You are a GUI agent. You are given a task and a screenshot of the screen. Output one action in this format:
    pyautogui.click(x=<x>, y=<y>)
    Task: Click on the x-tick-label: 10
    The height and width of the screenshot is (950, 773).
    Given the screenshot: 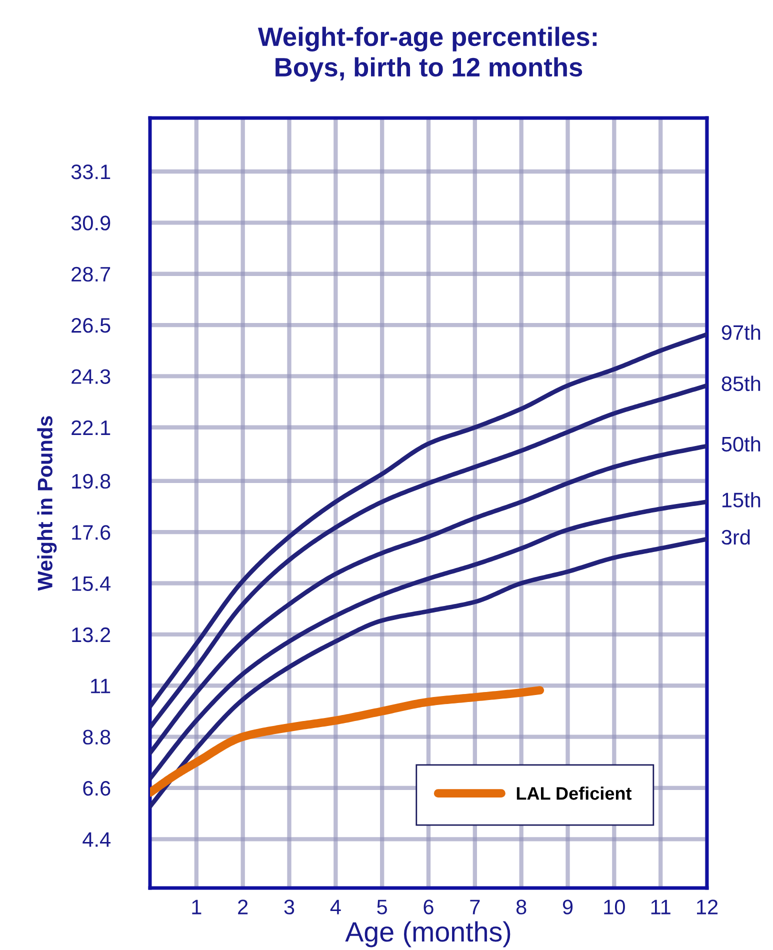 What is the action you would take?
    pyautogui.click(x=614, y=907)
    